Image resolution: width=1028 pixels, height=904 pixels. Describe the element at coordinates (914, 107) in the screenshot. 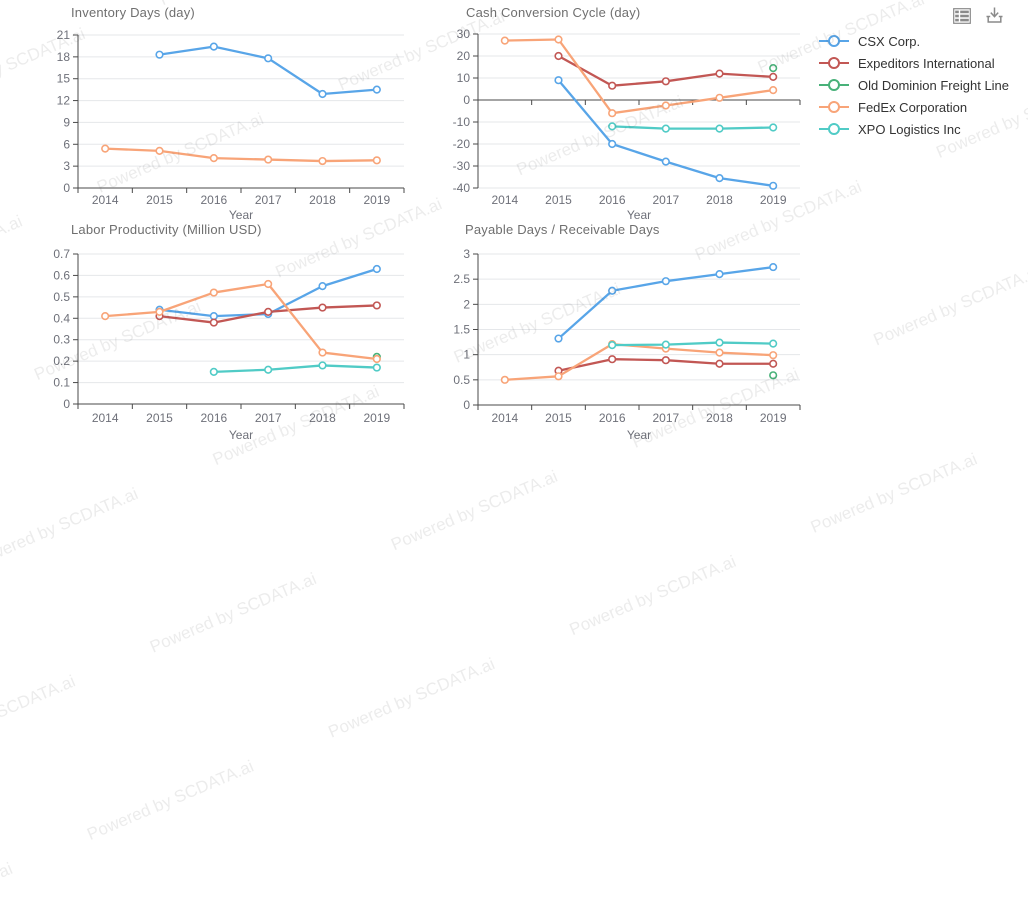

I see `legend-item-fedex-corporation: FedEx Corporation` at that location.